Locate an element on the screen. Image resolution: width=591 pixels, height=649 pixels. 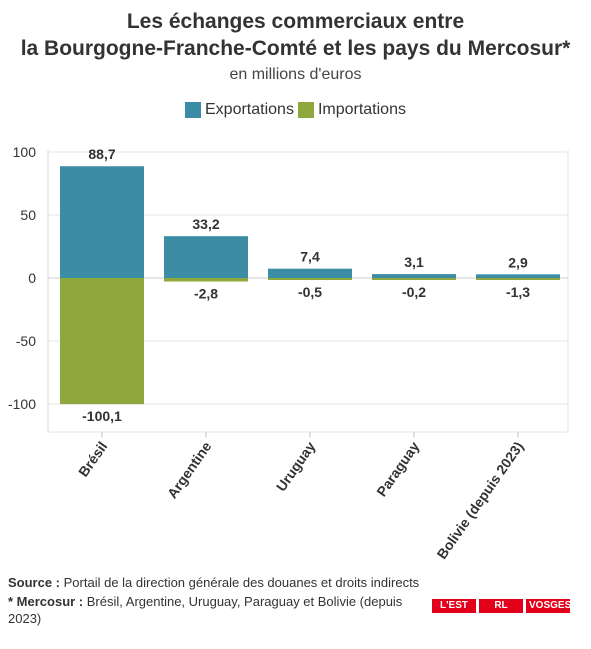
x-category-label: Uruguay is located at coordinates (296, 466).